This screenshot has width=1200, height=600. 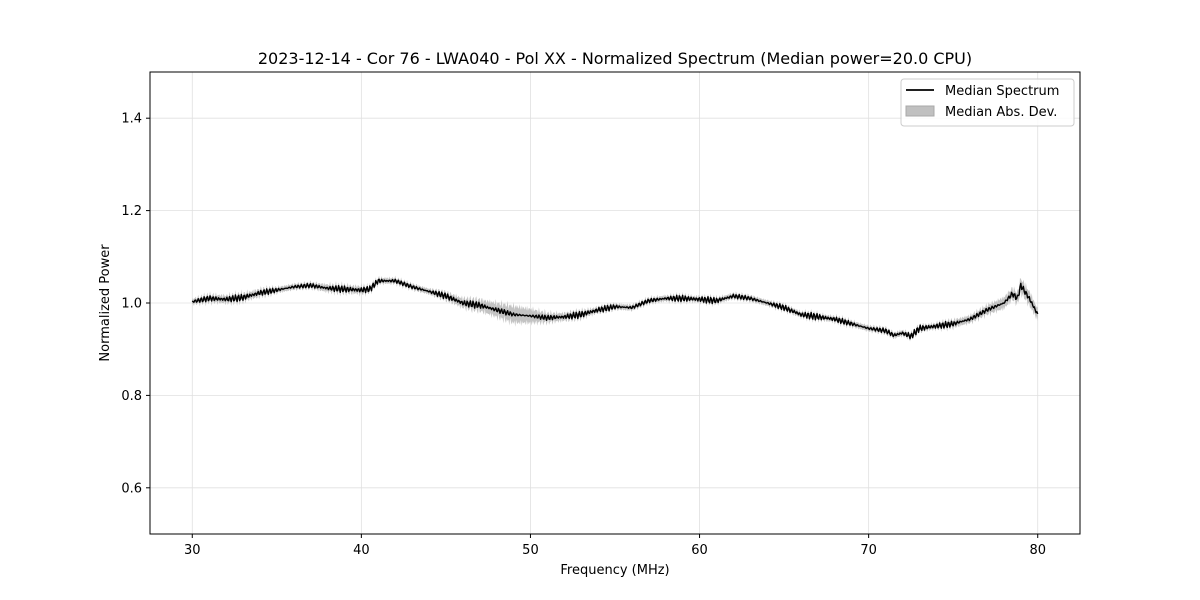 What do you see at coordinates (1002, 91) in the screenshot?
I see `legend-label-median-spectrum: Median Spectrum` at bounding box center [1002, 91].